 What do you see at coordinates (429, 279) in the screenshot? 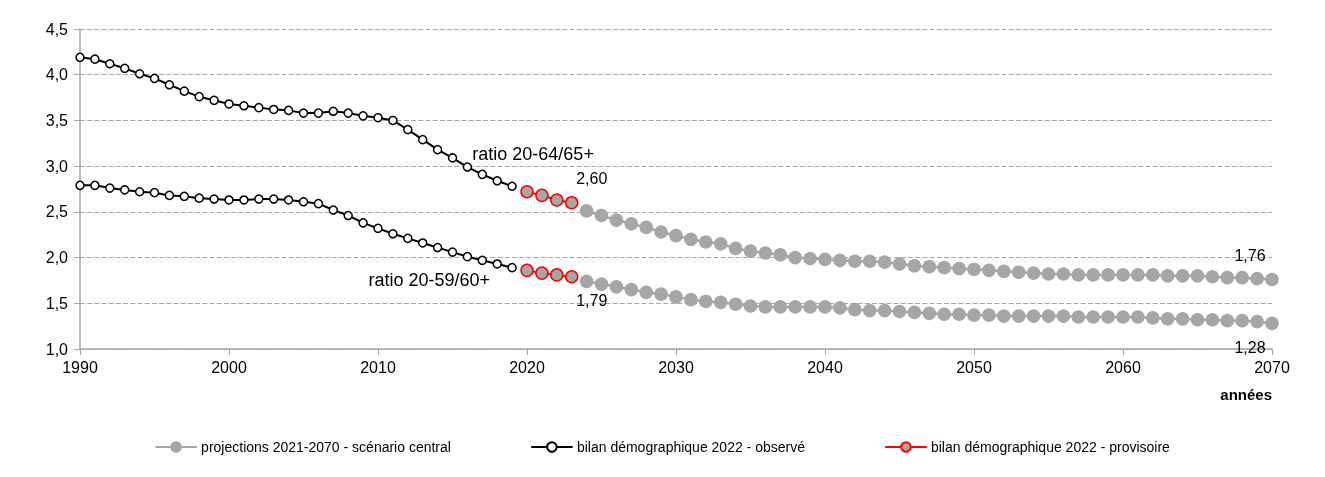
I see `annotation: ratio 20-59/60+` at bounding box center [429, 279].